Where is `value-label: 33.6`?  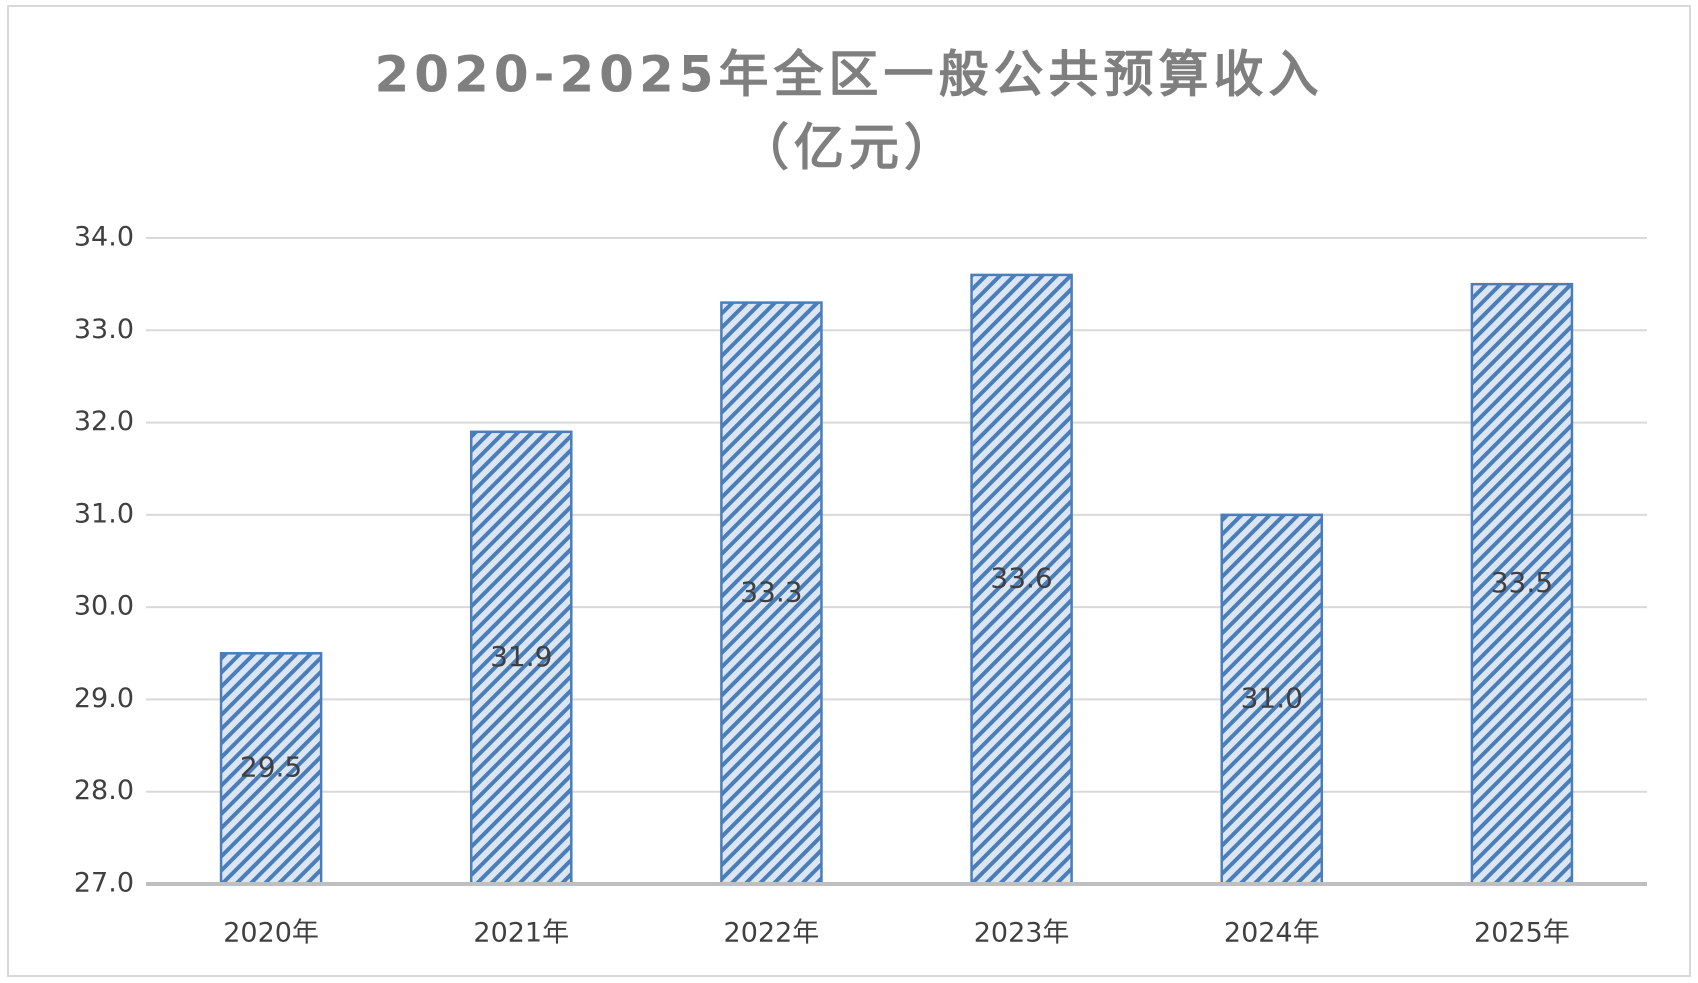 value-label: 33.6 is located at coordinates (1021, 577).